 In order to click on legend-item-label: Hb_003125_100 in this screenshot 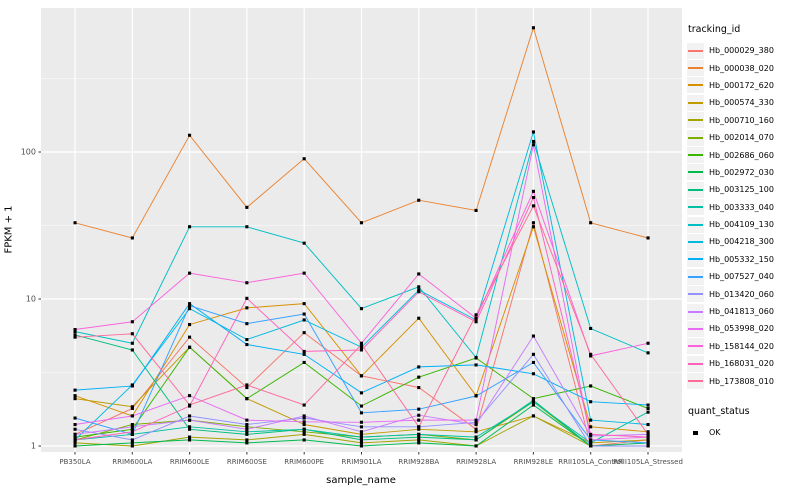, I will do `click(741, 190)`.